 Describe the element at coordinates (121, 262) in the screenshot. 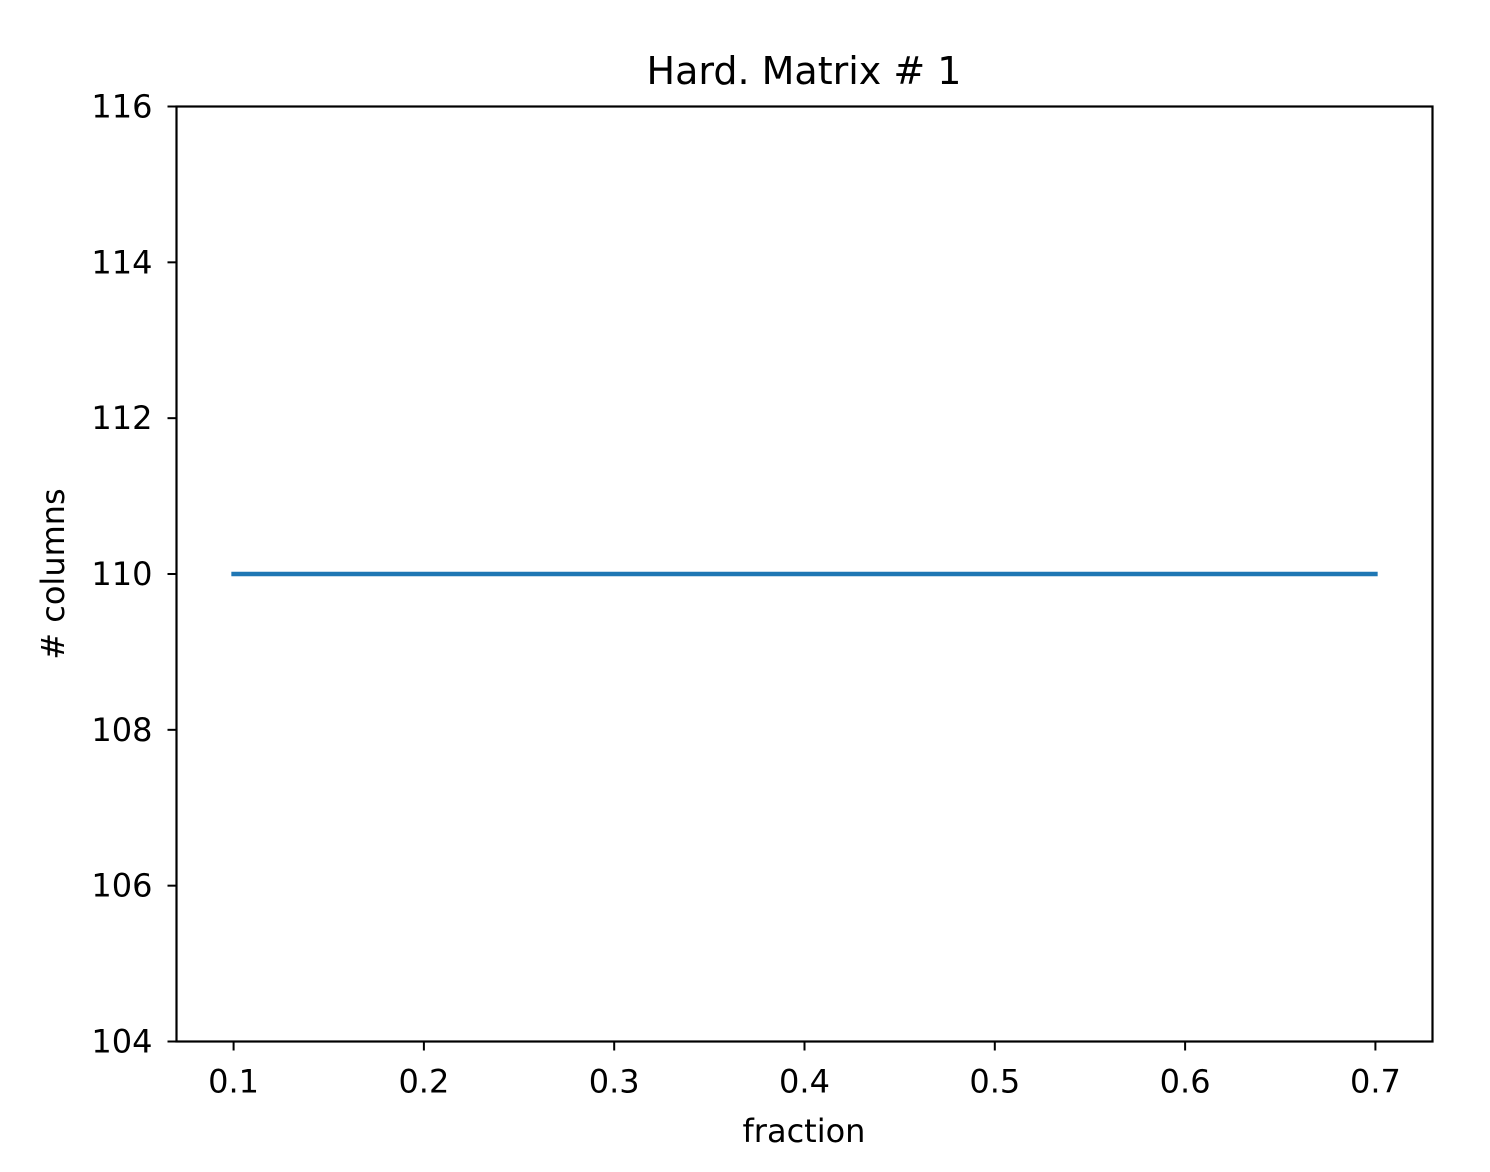

I see `y-tick-label: 114` at that location.